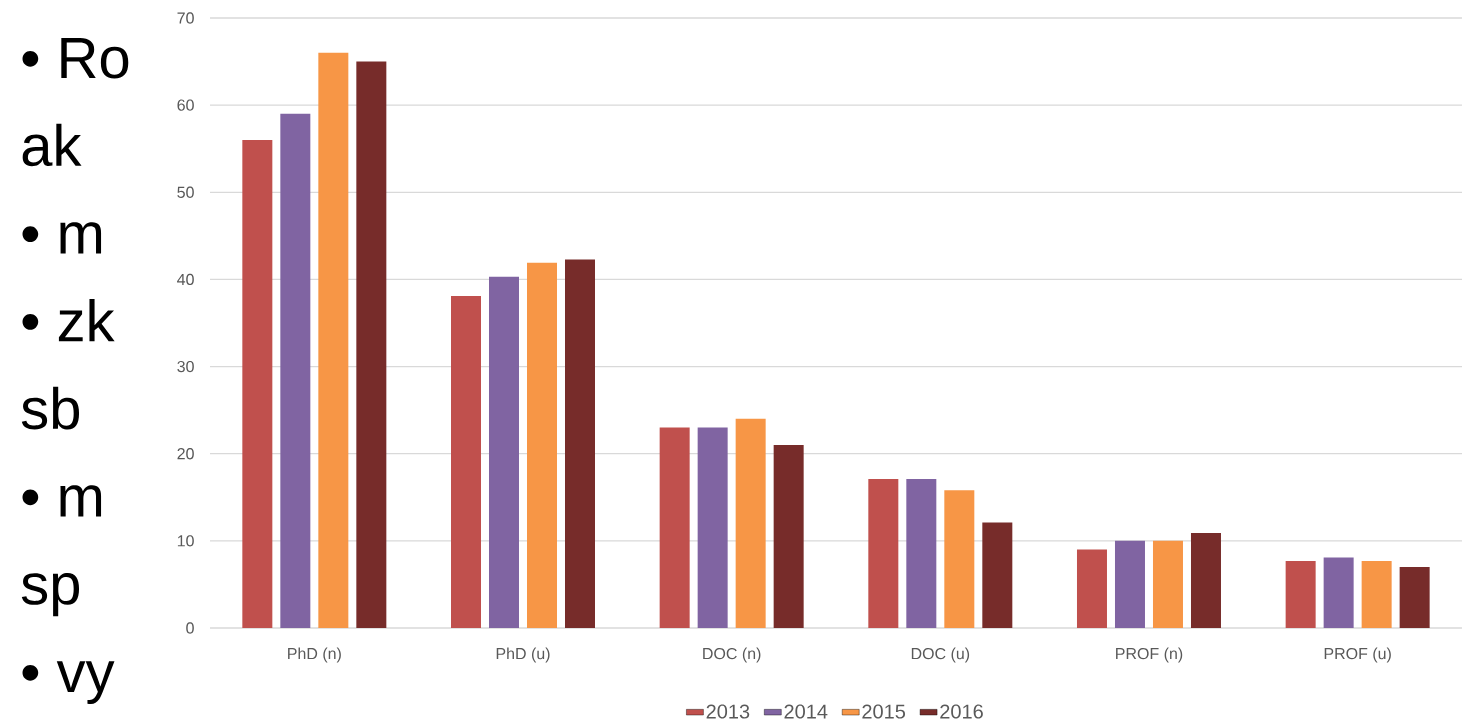 Image resolution: width=1462 pixels, height=723 pixels. I want to click on text: ak, so click(52, 145).